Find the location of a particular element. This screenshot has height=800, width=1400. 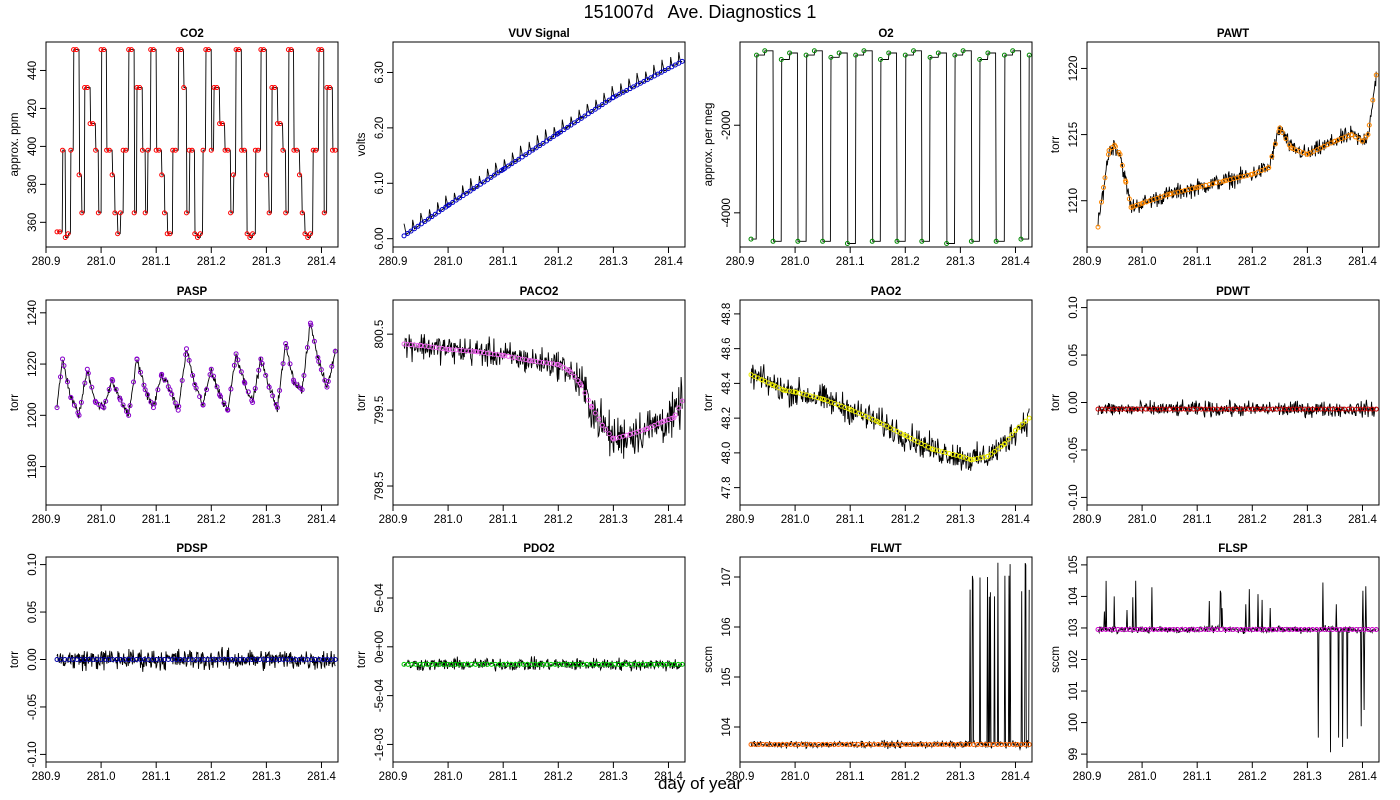

y-tick-label: 420 is located at coordinates (33, 108).